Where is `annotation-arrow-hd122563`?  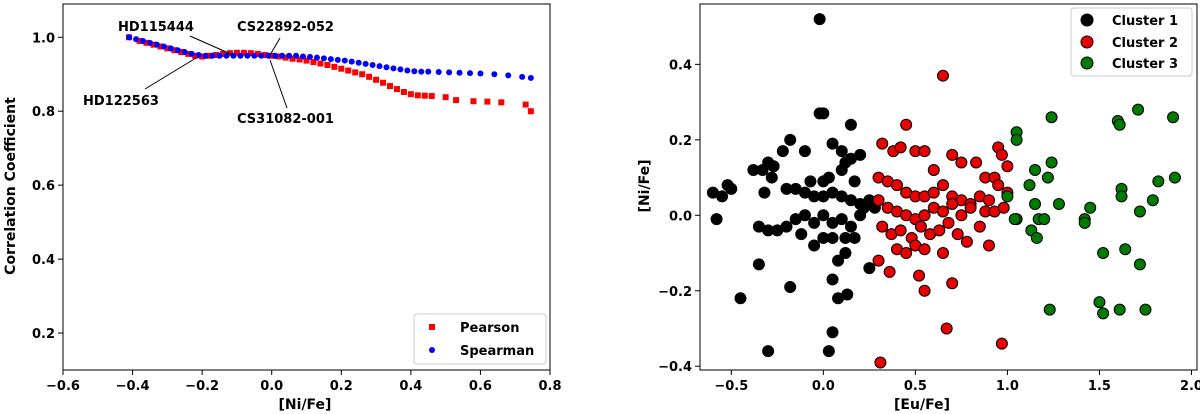 annotation-arrow-hd122563 is located at coordinates (170, 73).